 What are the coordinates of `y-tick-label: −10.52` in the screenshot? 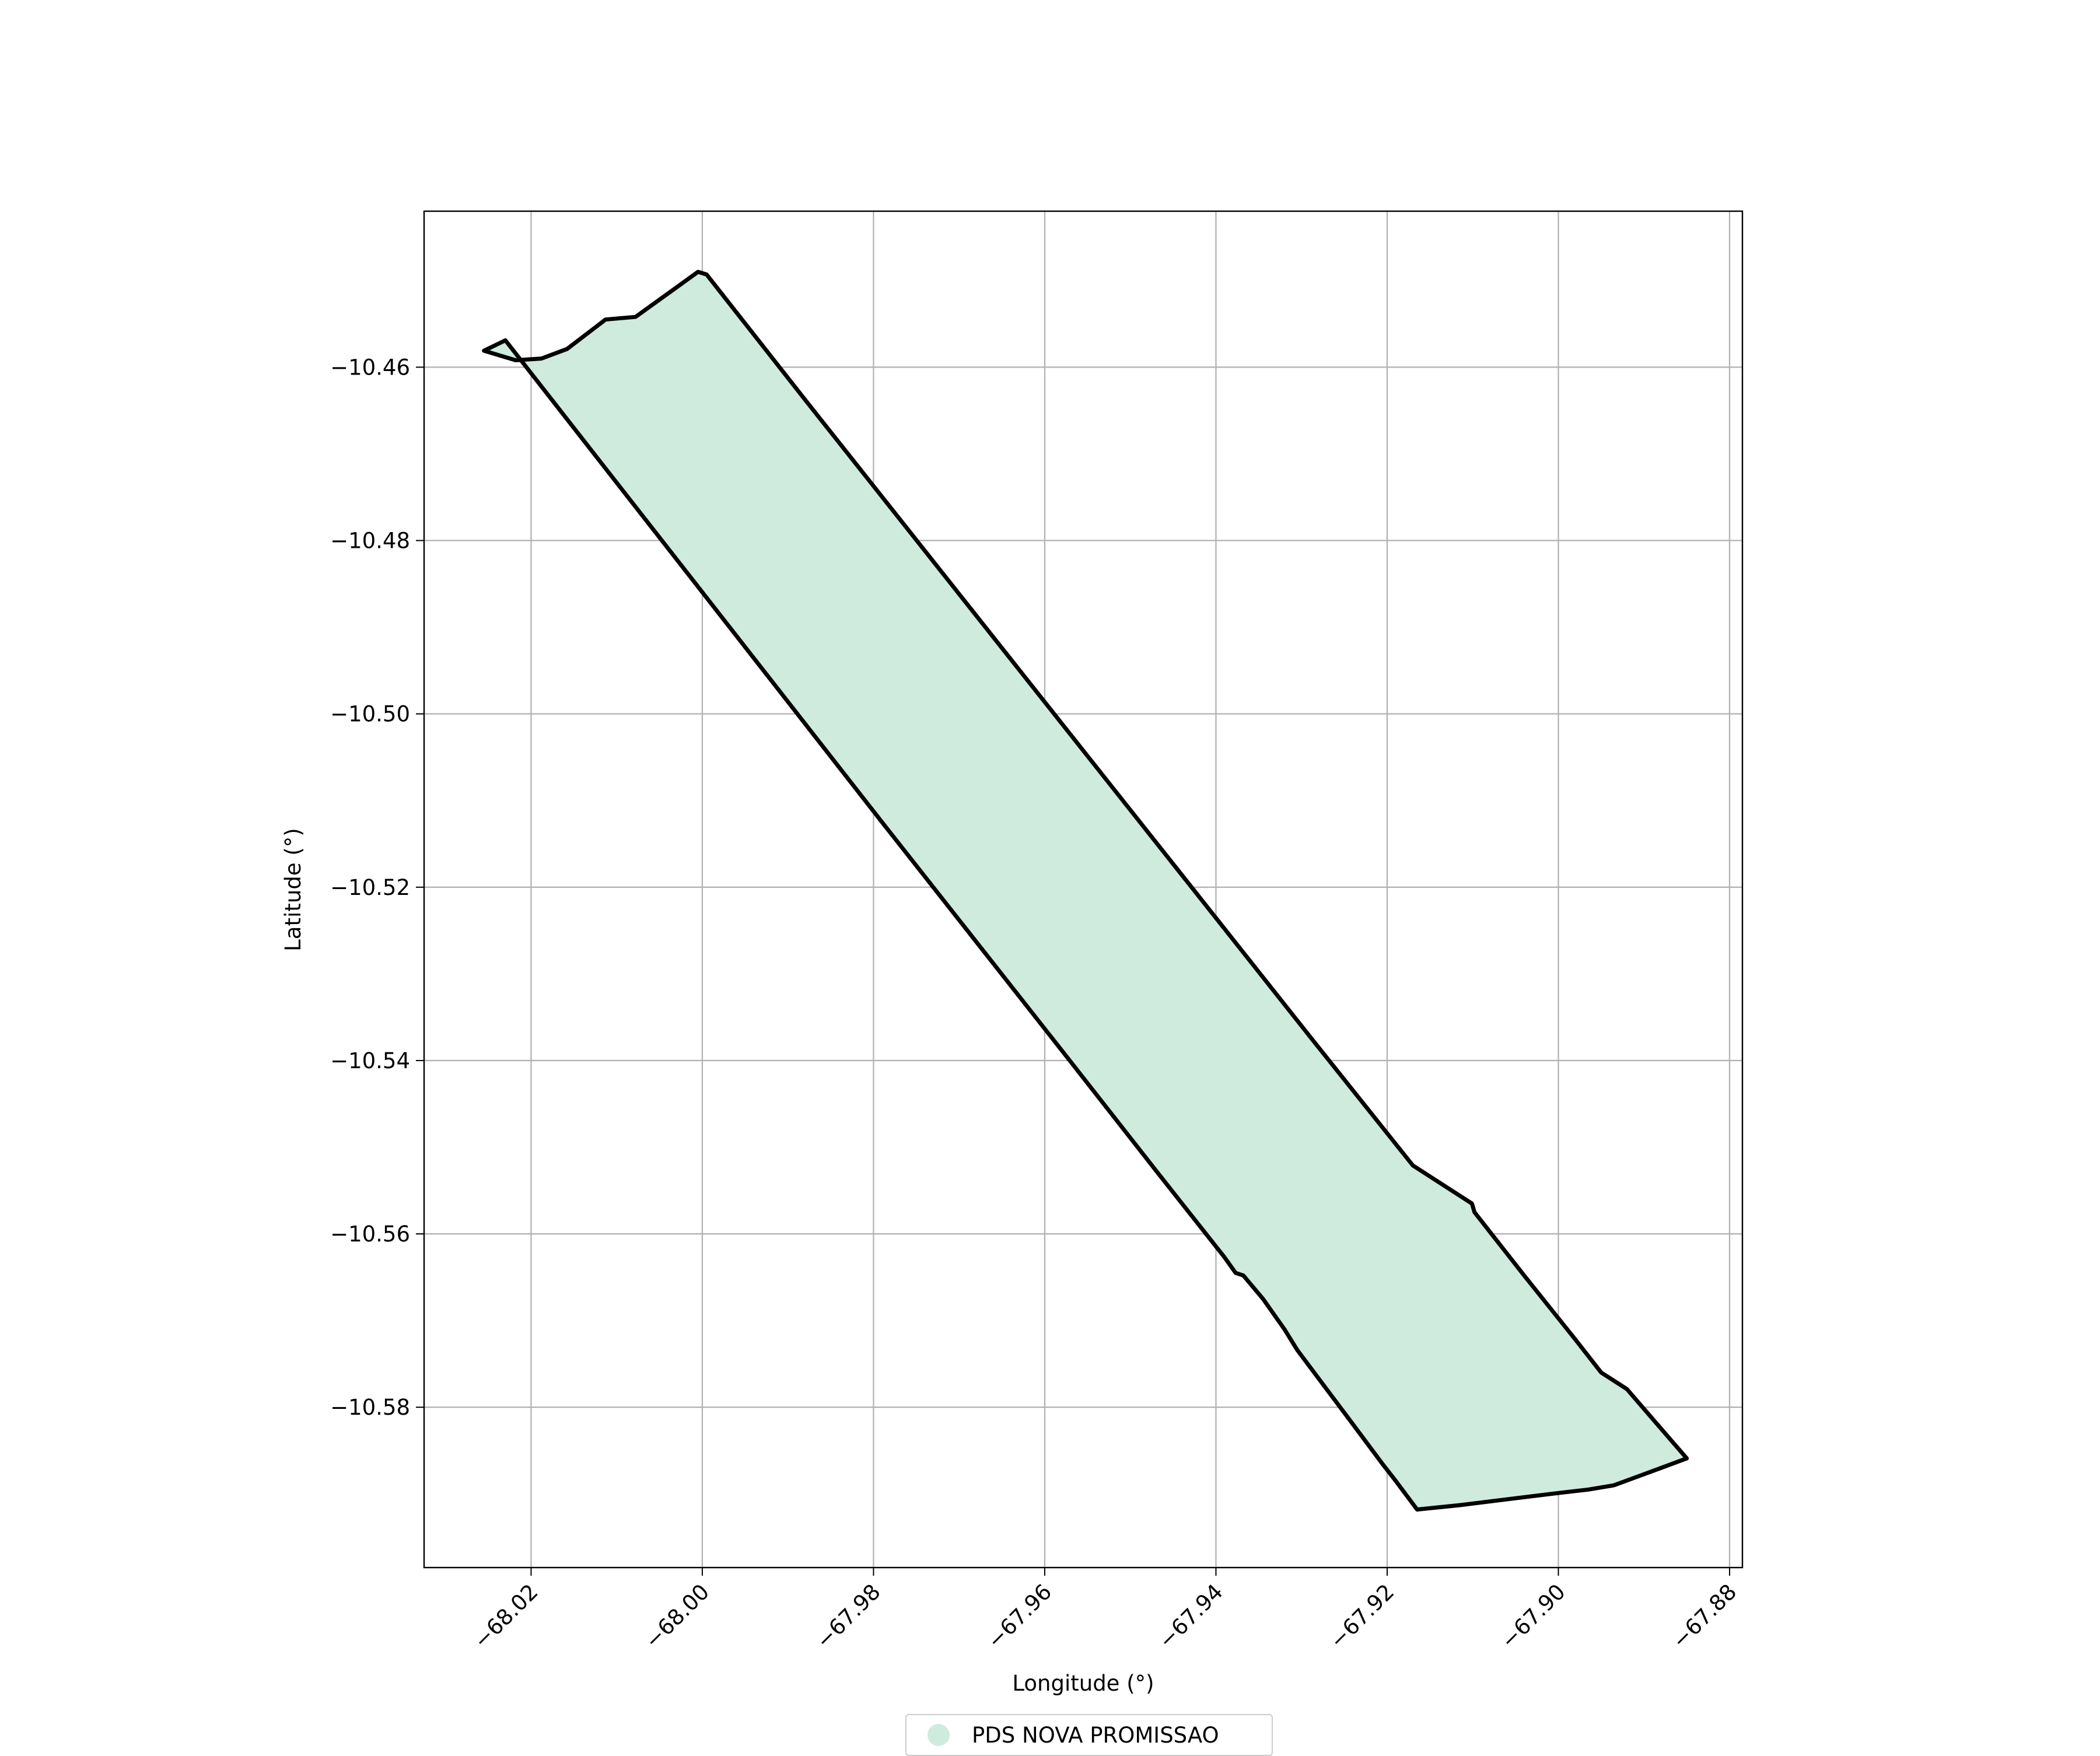 It's located at (370, 887).